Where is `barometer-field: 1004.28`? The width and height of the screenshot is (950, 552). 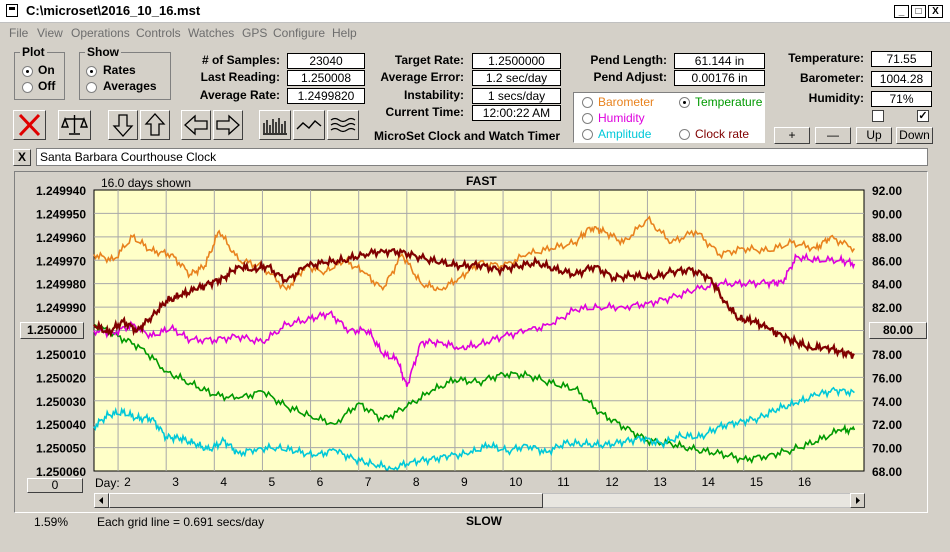 barometer-field: 1004.28 is located at coordinates (901, 79).